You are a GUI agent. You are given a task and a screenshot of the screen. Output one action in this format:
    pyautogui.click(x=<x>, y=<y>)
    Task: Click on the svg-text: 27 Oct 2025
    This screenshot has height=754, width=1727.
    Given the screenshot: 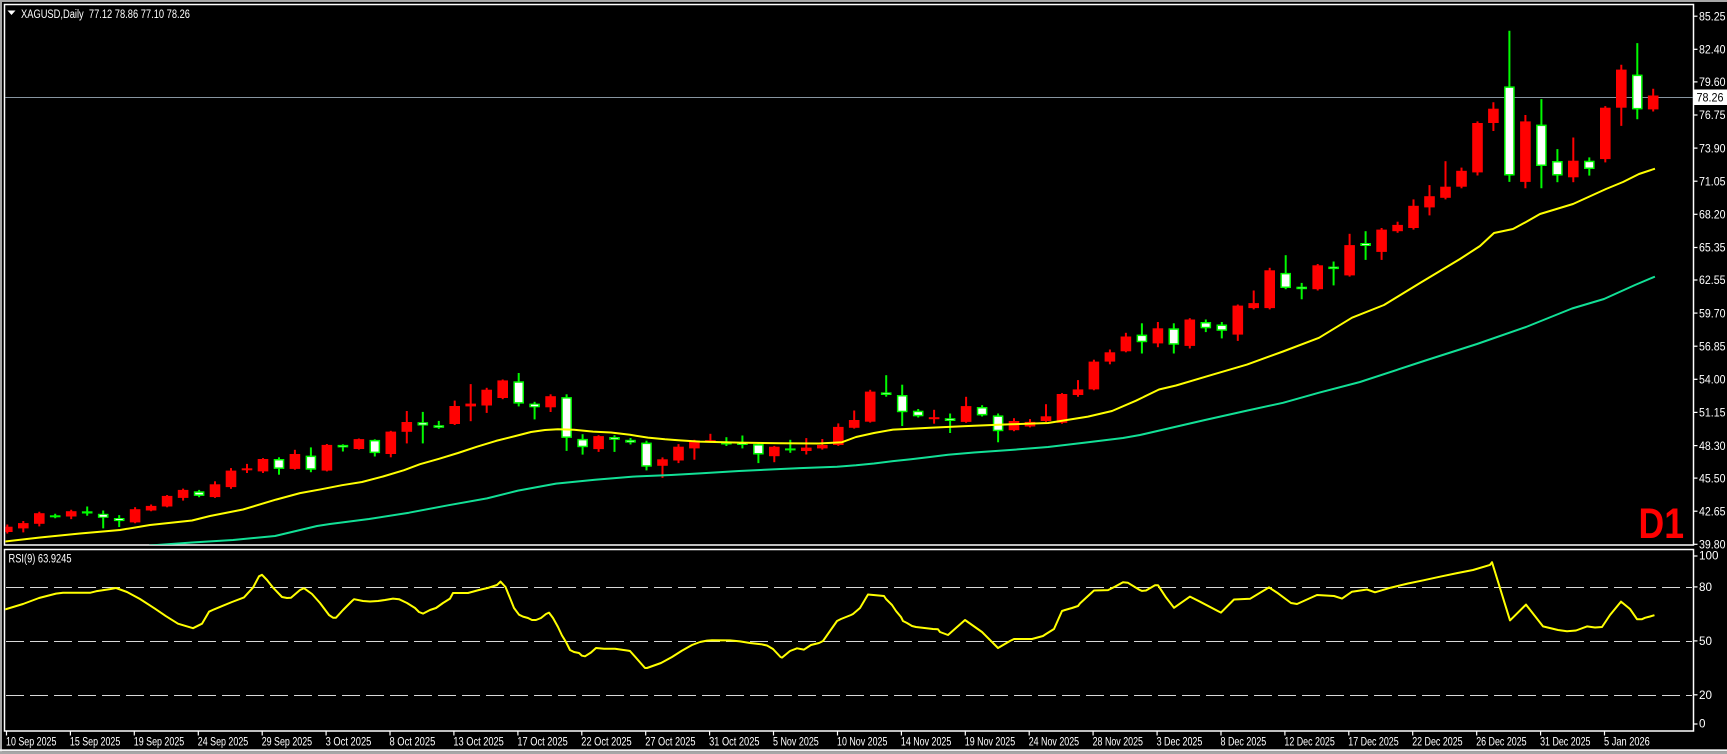 What is the action you would take?
    pyautogui.click(x=670, y=741)
    